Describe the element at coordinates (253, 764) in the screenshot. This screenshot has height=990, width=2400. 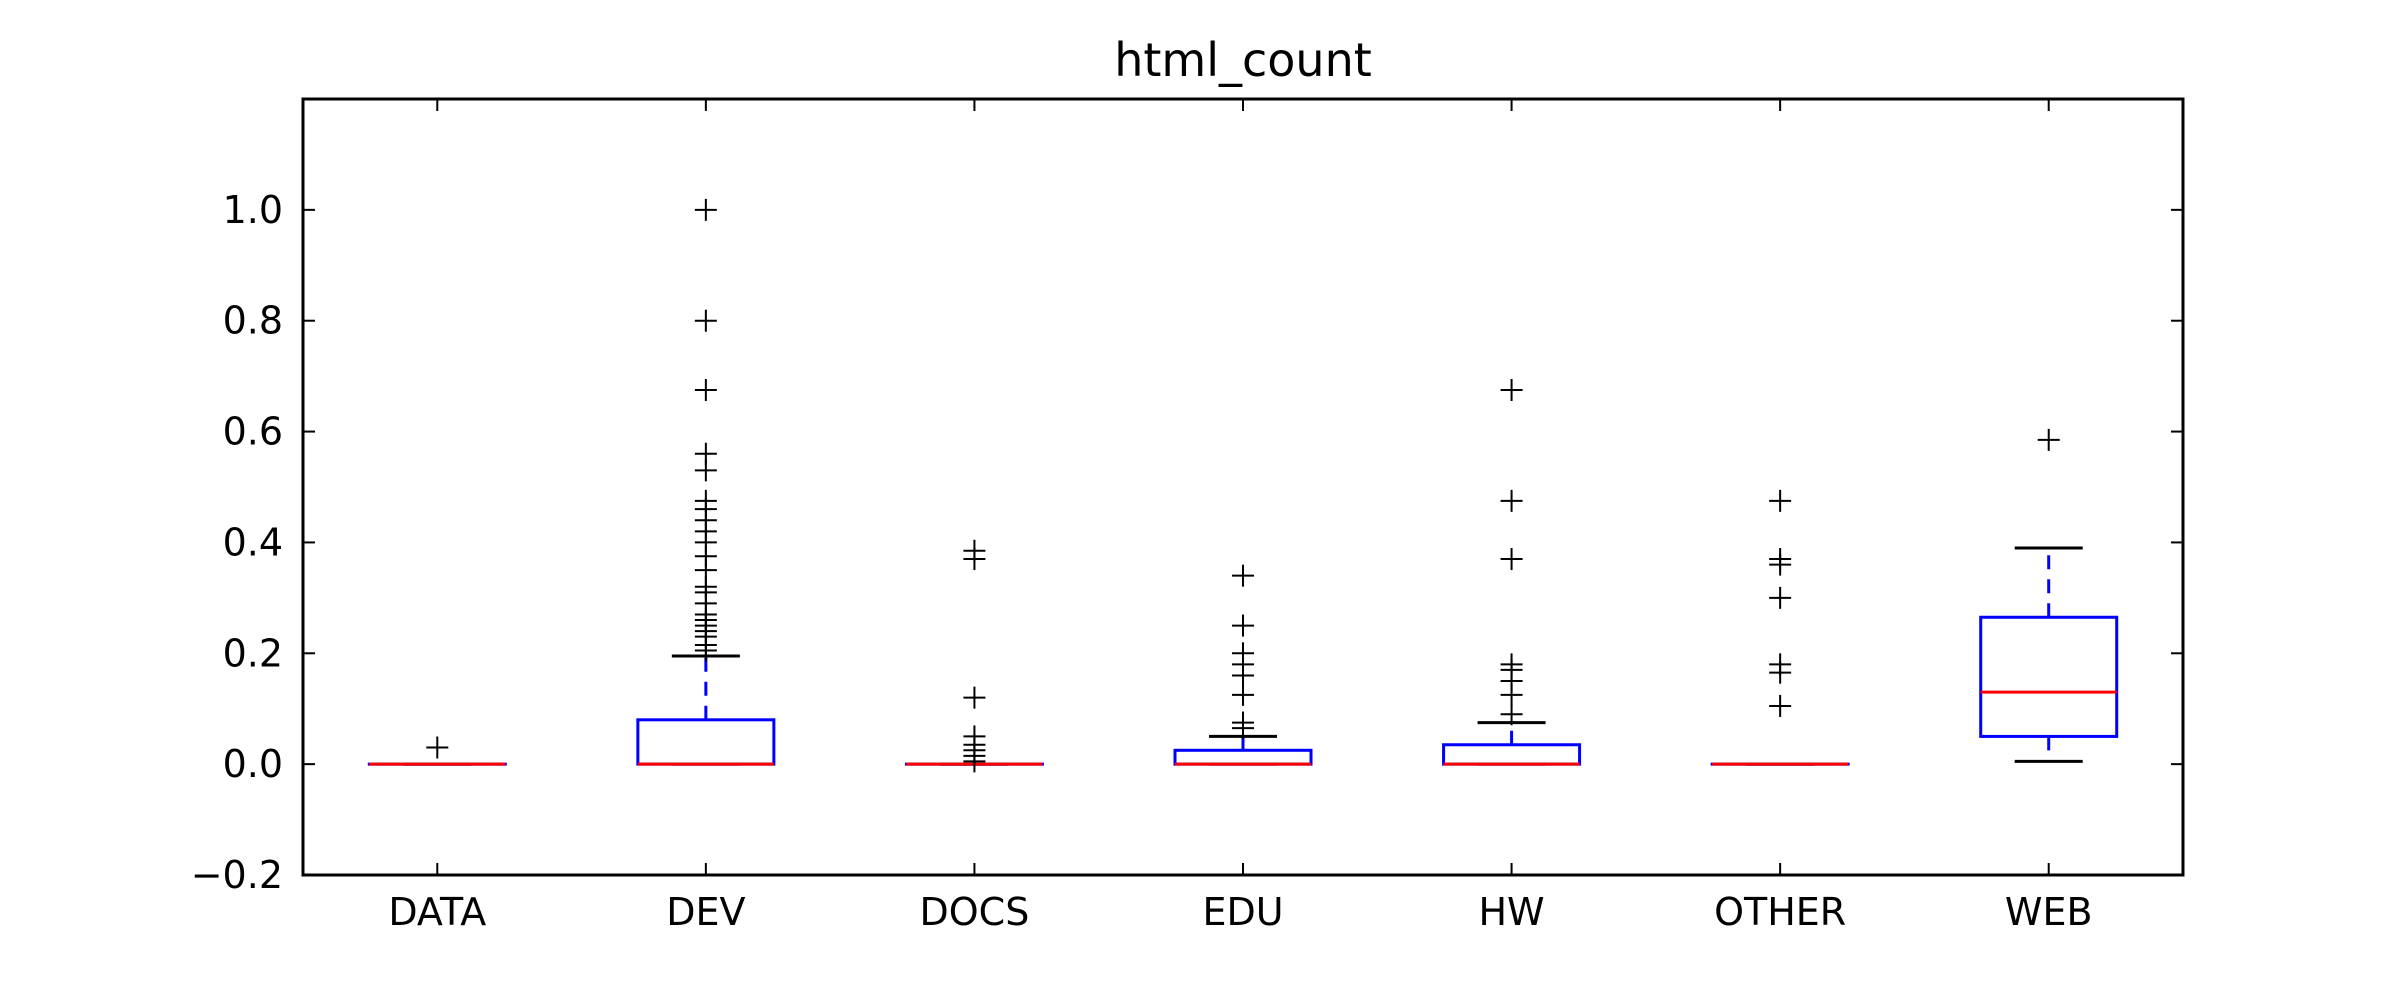
I see `y-tick-label: 0.0` at that location.